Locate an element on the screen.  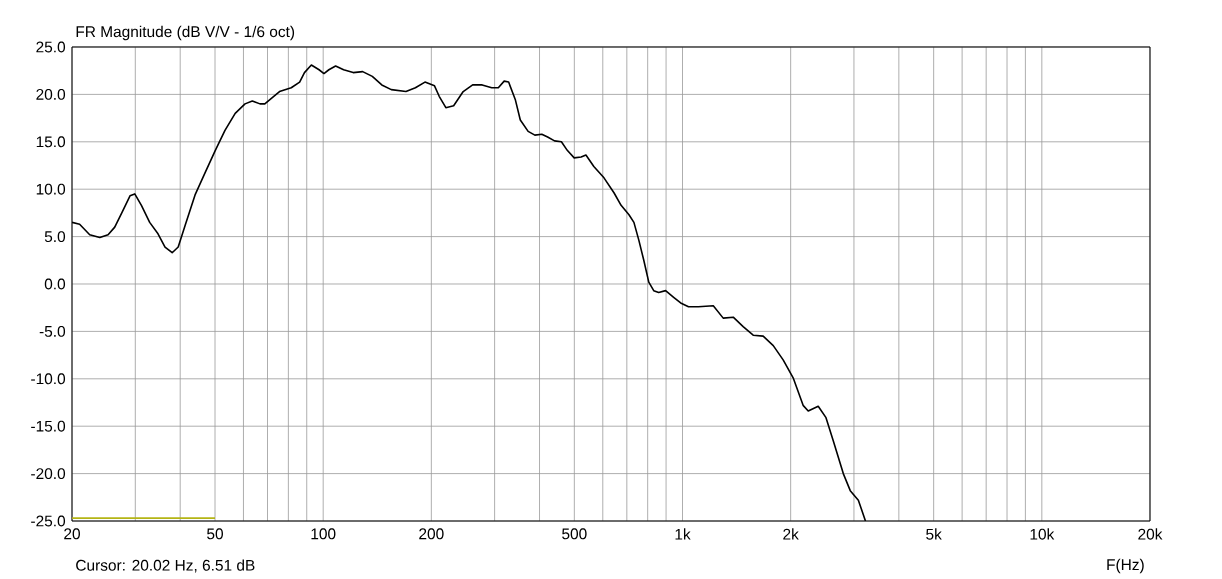
y-tick-label: 0.0 is located at coordinates (55, 284).